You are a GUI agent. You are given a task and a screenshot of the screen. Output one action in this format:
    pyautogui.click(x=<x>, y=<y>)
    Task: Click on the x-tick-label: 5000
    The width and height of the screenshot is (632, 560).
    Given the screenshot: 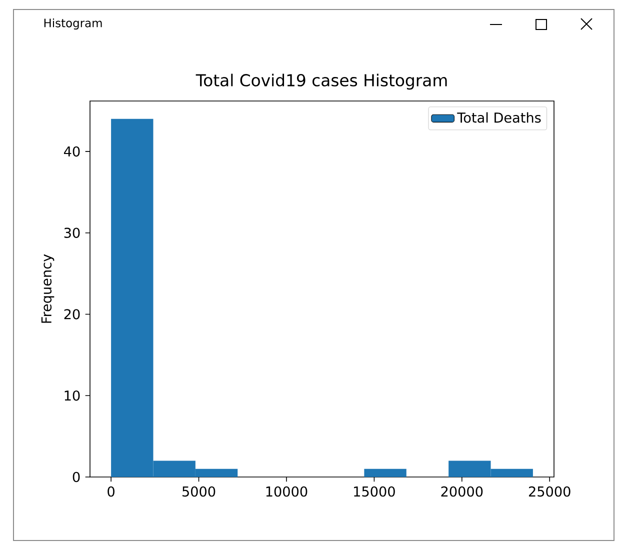 What is the action you would take?
    pyautogui.click(x=199, y=491)
    